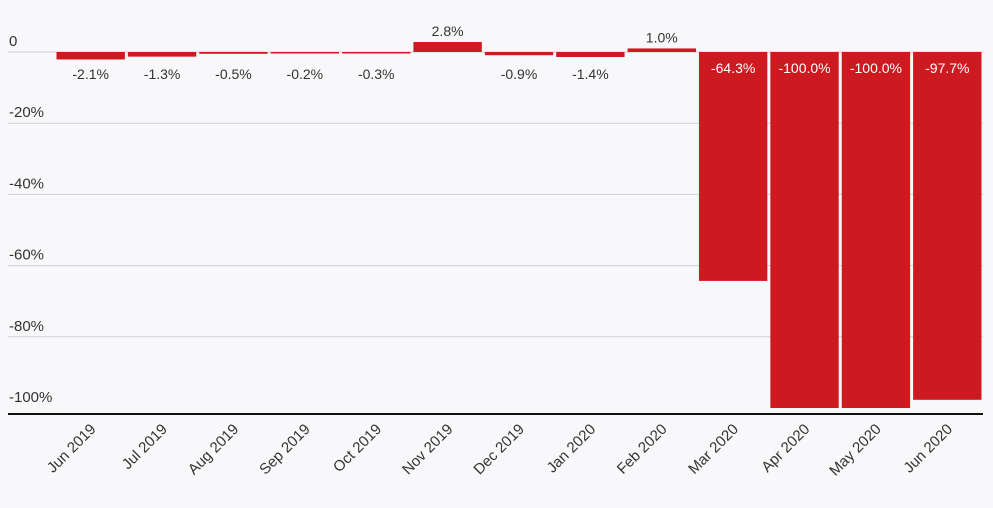  I want to click on x-tick-label: Sep 2019, so click(284, 449).